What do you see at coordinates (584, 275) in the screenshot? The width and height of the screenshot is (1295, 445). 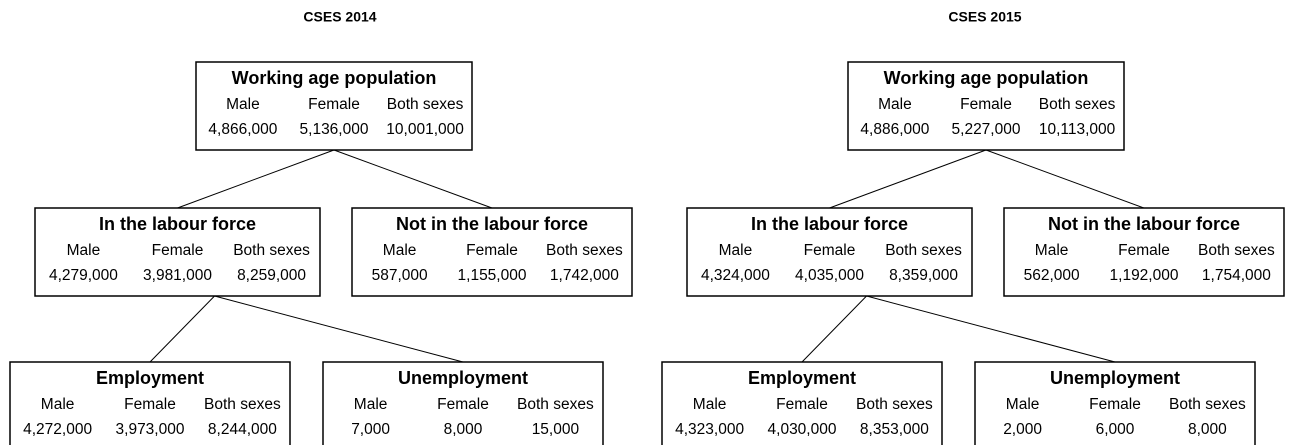 I see `value: 1,742,000` at bounding box center [584, 275].